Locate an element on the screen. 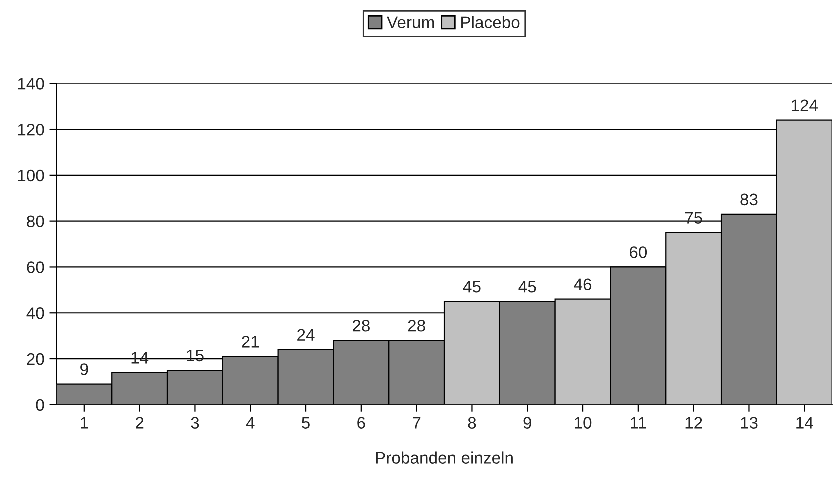 This screenshot has height=492, width=834. data-label: 9 is located at coordinates (84, 370).